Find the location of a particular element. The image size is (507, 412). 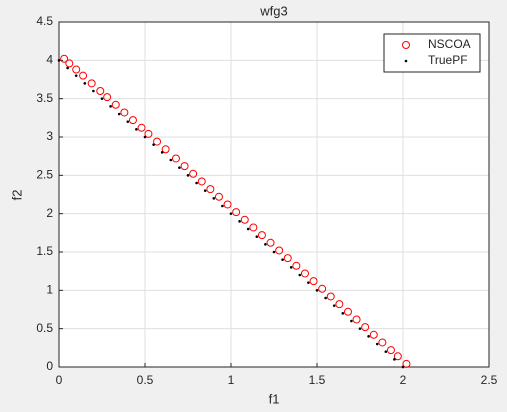

x-axis-label: f1 is located at coordinates (274, 398).